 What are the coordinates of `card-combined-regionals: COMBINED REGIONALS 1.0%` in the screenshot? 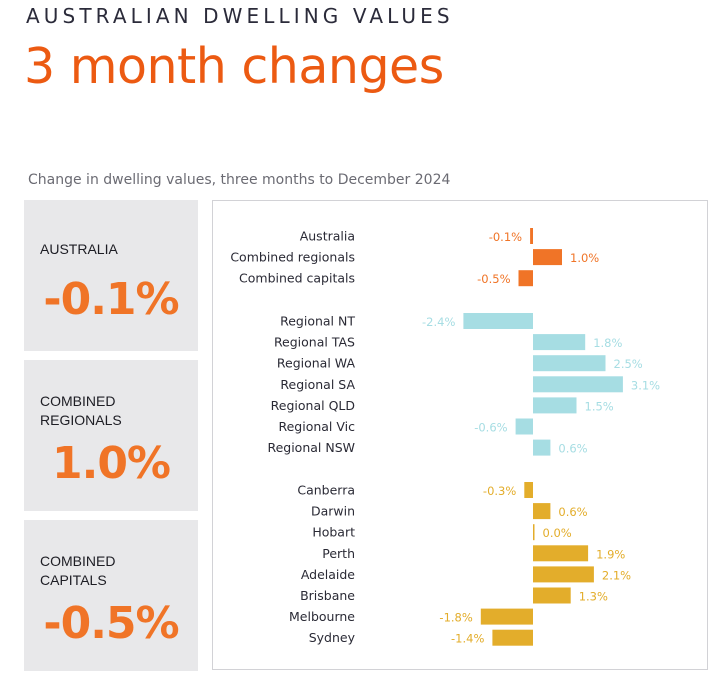 It's located at (111, 435).